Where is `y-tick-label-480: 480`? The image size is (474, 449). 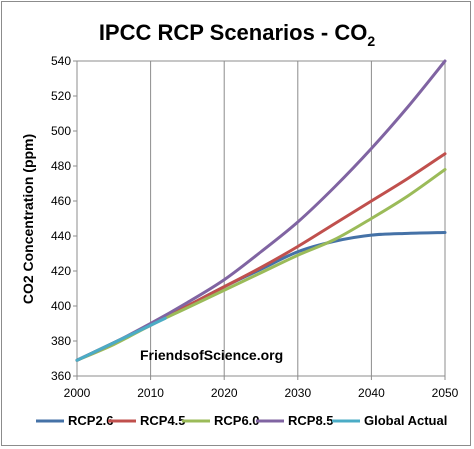 y-tick-label-480: 480 is located at coordinates (61, 166).